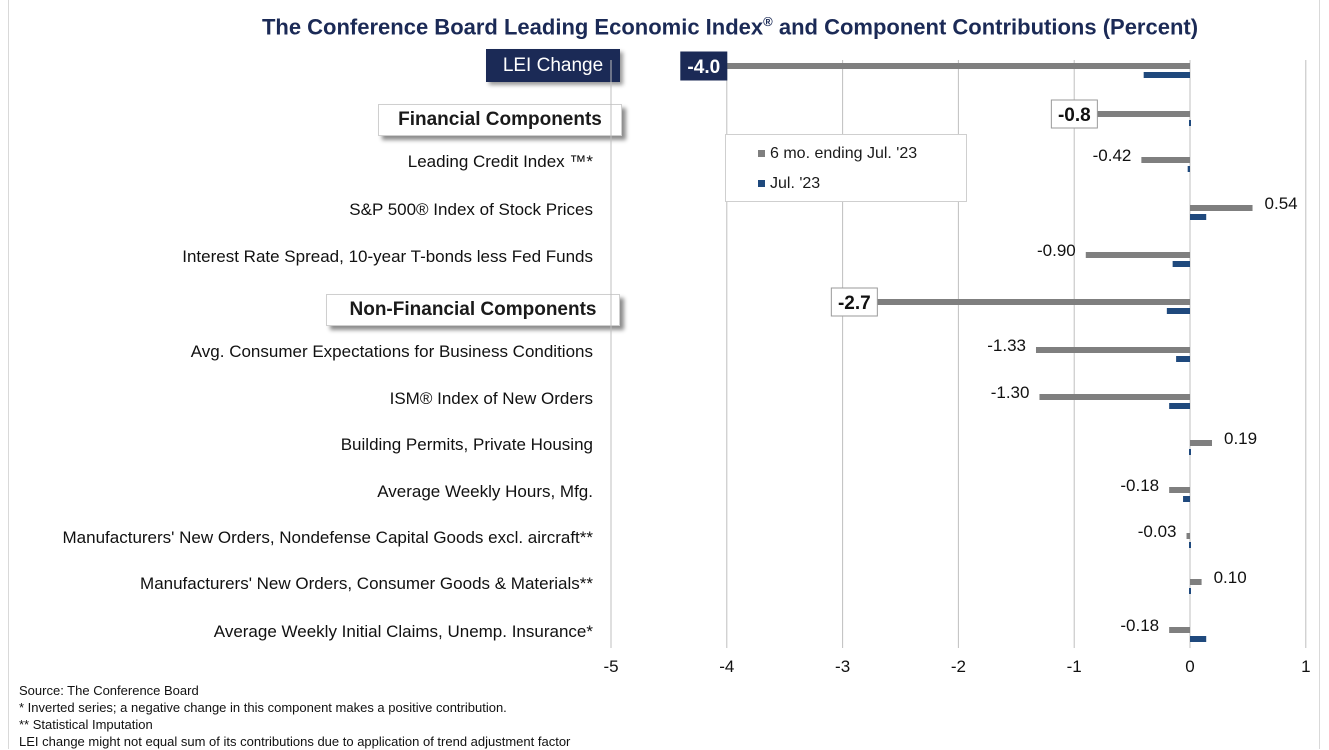  Describe the element at coordinates (1006, 345) in the screenshot. I see `value-label: -1.33` at that location.